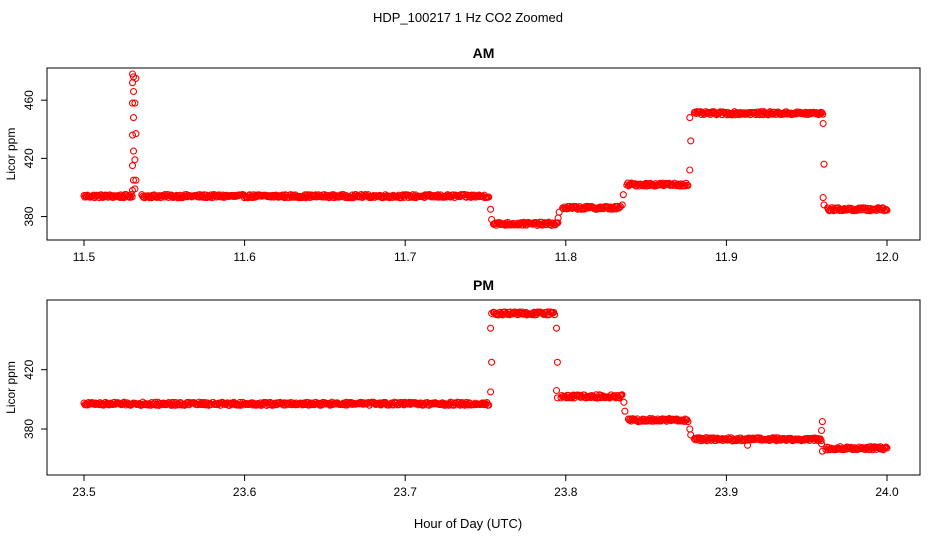 Image resolution: width=936 pixels, height=545 pixels. Describe the element at coordinates (727, 492) in the screenshot. I see `x-tick-label: 23.9` at that location.